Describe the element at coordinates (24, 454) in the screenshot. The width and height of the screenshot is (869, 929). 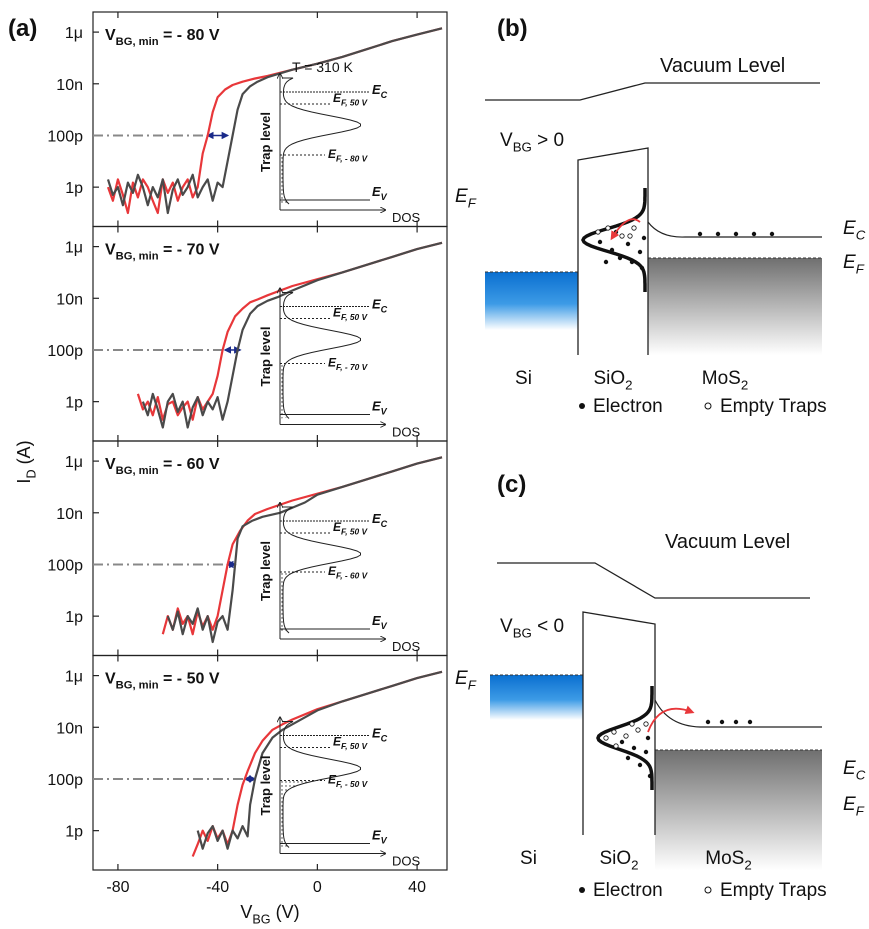
I see `text-part: (A)` at that location.